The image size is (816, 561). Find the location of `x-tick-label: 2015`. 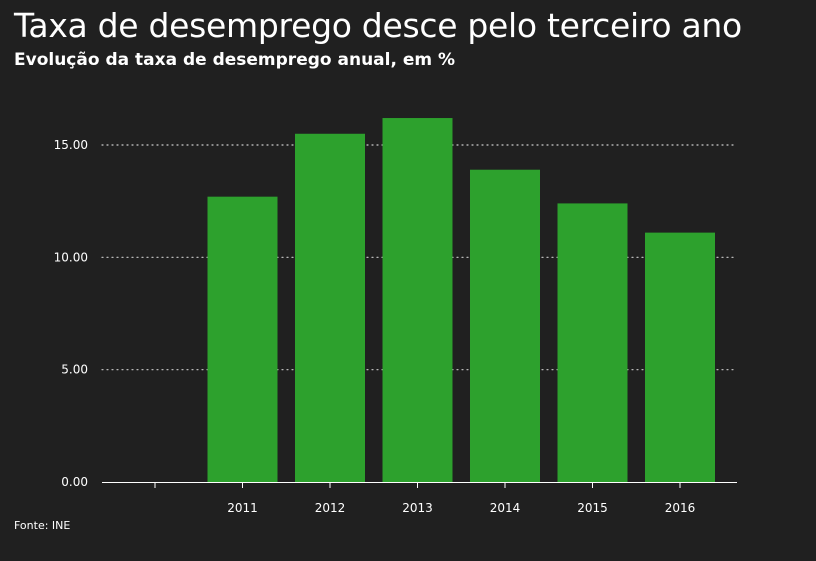

x-tick-label: 2015 is located at coordinates (592, 508).